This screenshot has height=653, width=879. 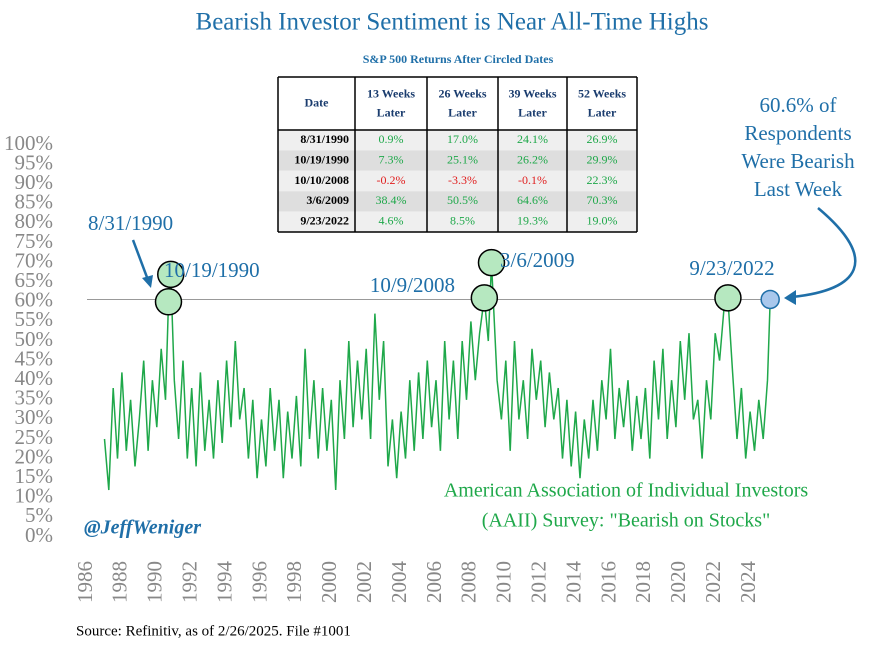 What do you see at coordinates (329, 582) in the screenshot?
I see `x-tick-label: 2000` at bounding box center [329, 582].